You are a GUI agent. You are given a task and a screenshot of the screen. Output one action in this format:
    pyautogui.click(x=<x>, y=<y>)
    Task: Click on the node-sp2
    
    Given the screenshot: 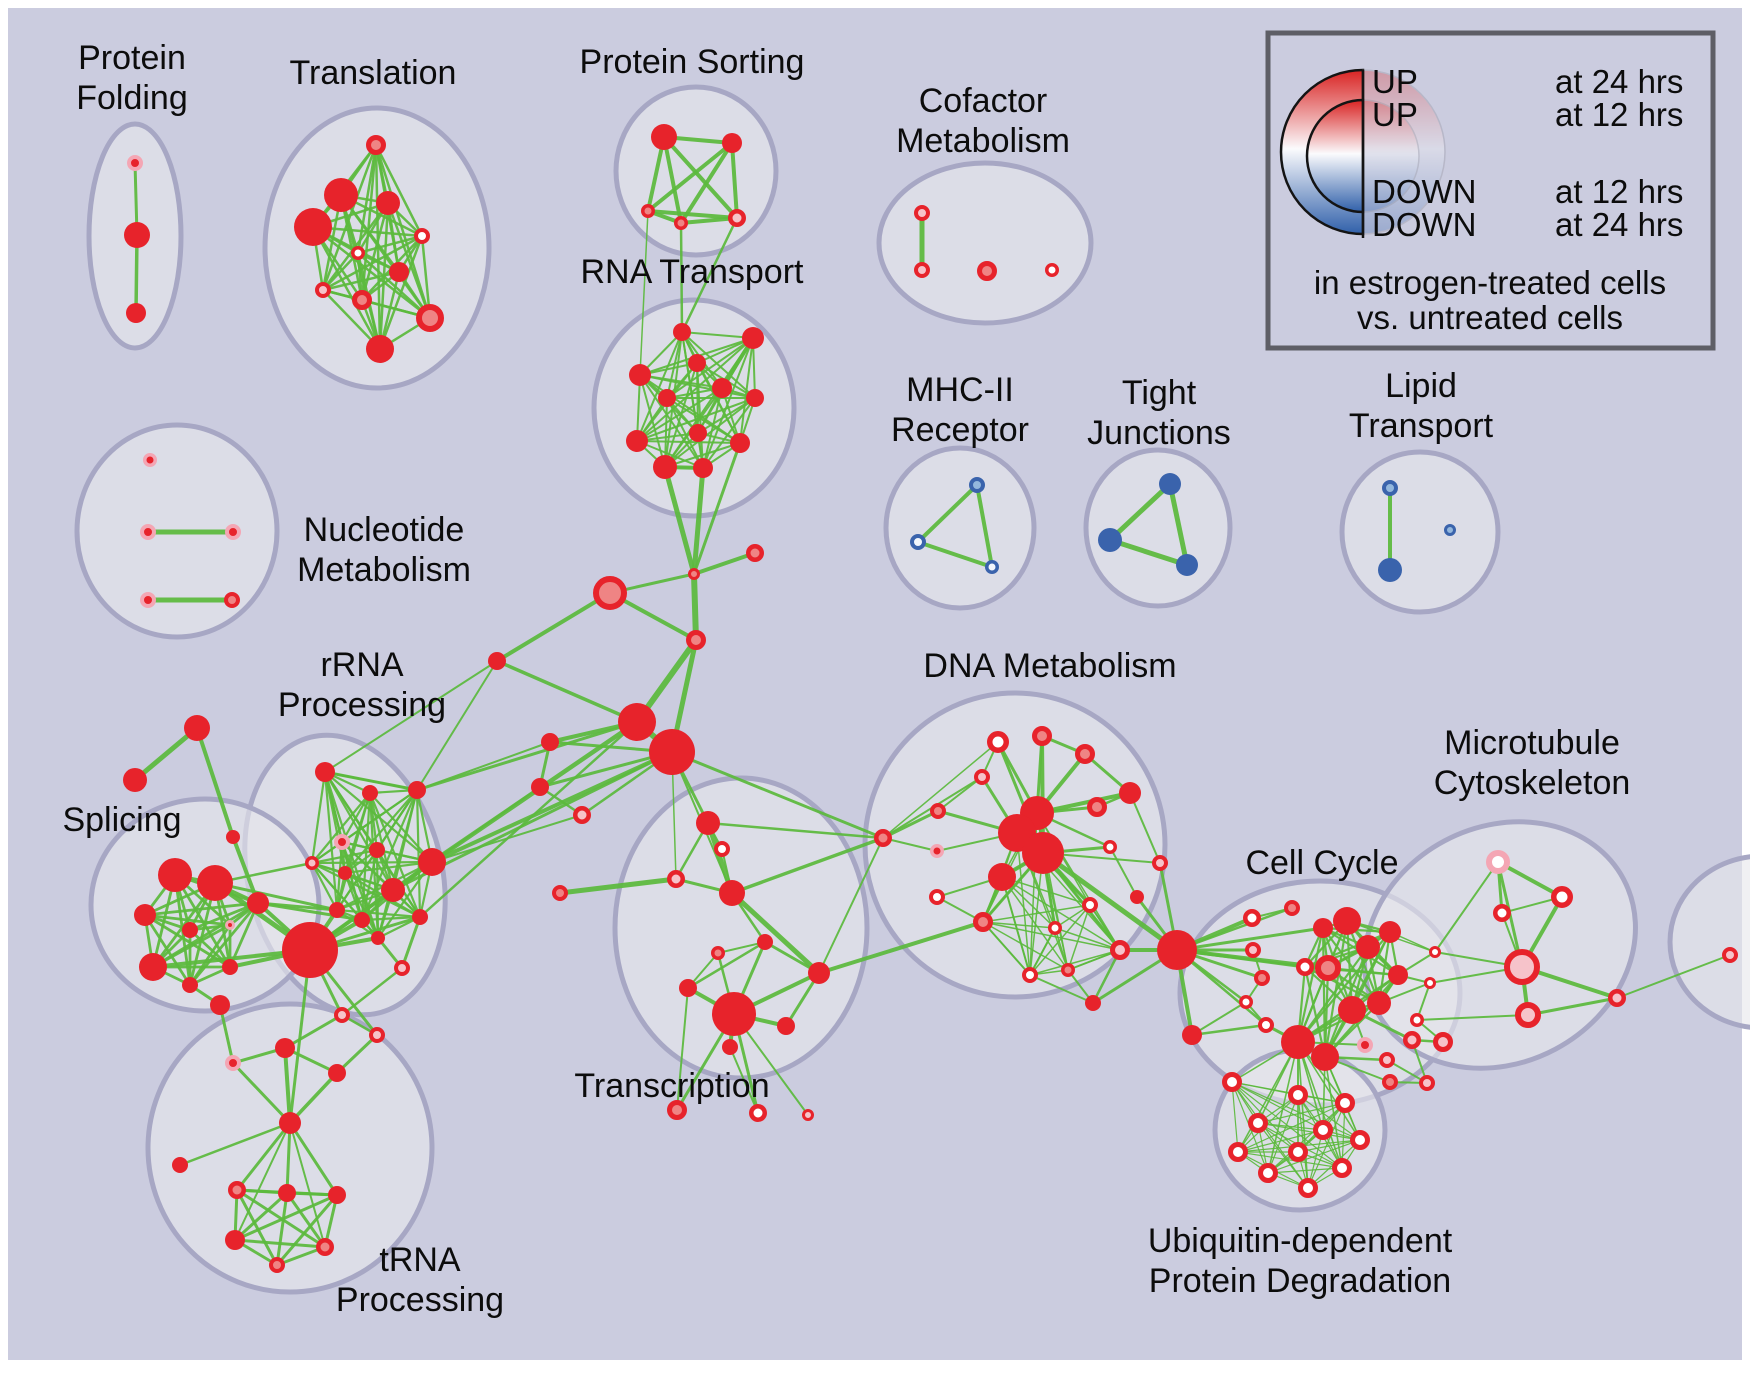 What is the action you would take?
    pyautogui.click(x=215, y=883)
    